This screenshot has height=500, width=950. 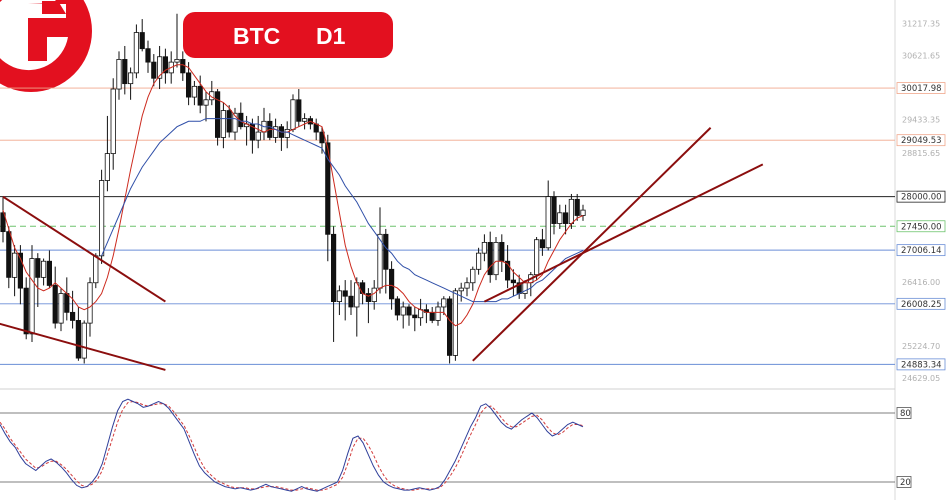 I want to click on symbol-label: BTC, so click(x=257, y=36).